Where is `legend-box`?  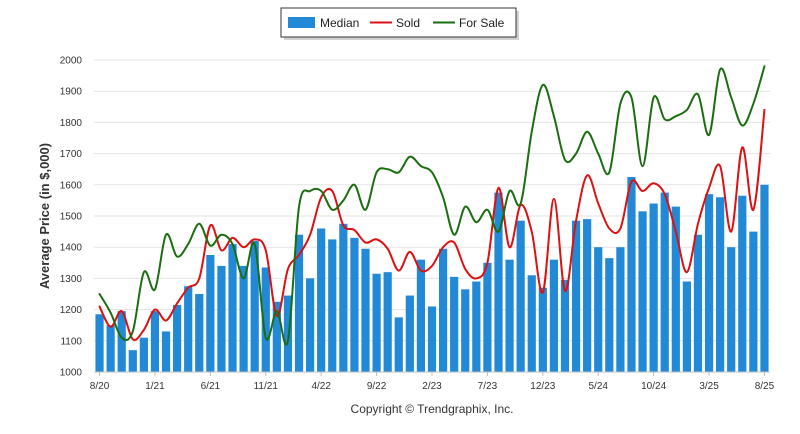
legend-box is located at coordinates (398, 22).